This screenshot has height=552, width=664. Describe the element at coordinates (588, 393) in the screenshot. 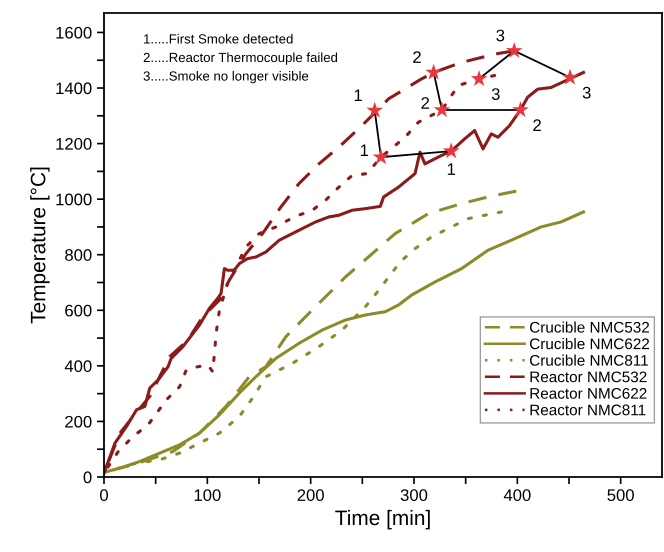

I see `legend-label: Reactor NMC622` at that location.